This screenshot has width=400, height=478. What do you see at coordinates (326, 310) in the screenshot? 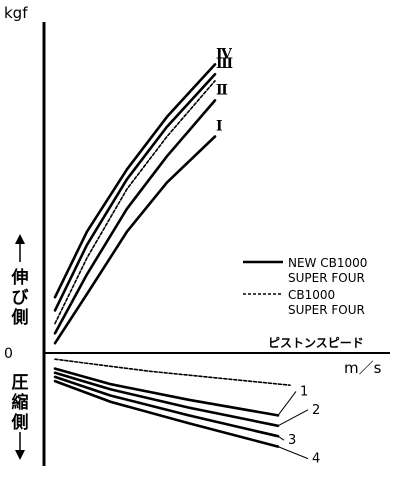
I see `legend-old-line2: SUPER FOUR` at bounding box center [326, 310].